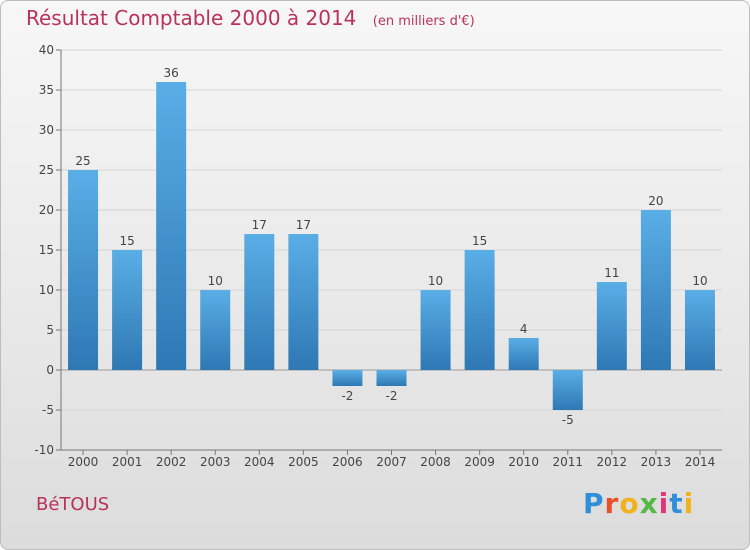  Describe the element at coordinates (629, 503) in the screenshot. I see `logo-letter: o` at that location.